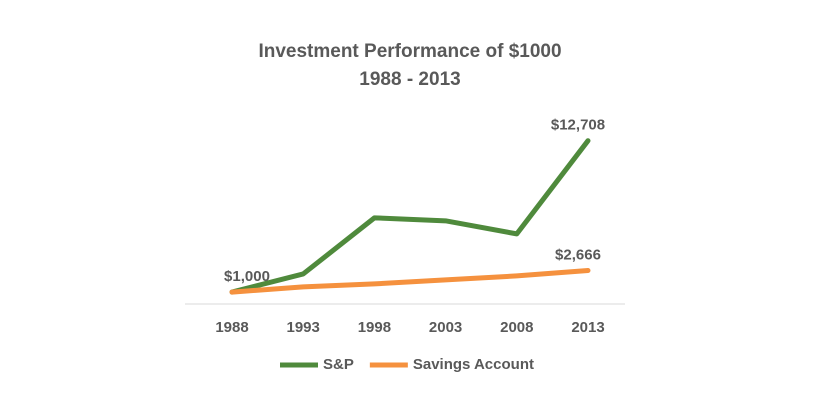 The image size is (820, 415). I want to click on chart-subtitle: 1988 - 2013, so click(409, 79).